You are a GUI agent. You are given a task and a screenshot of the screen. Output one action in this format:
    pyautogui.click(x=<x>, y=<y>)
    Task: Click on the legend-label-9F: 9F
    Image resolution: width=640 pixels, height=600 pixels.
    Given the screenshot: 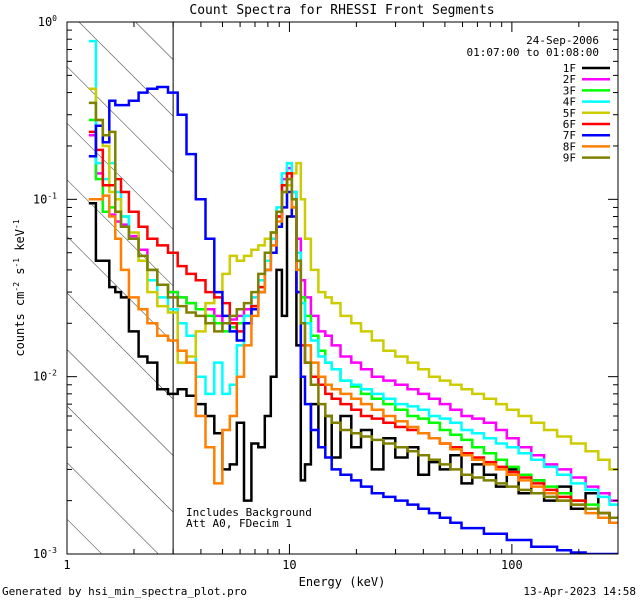 What is the action you would take?
    pyautogui.click(x=569, y=158)
    